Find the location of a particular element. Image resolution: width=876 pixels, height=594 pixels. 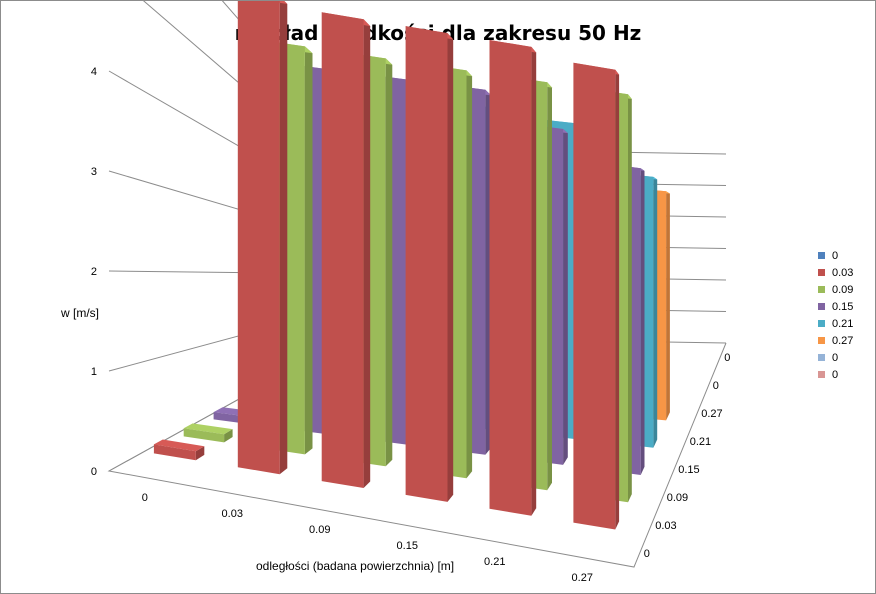

y-tick-label: 4 is located at coordinates (94, 72).